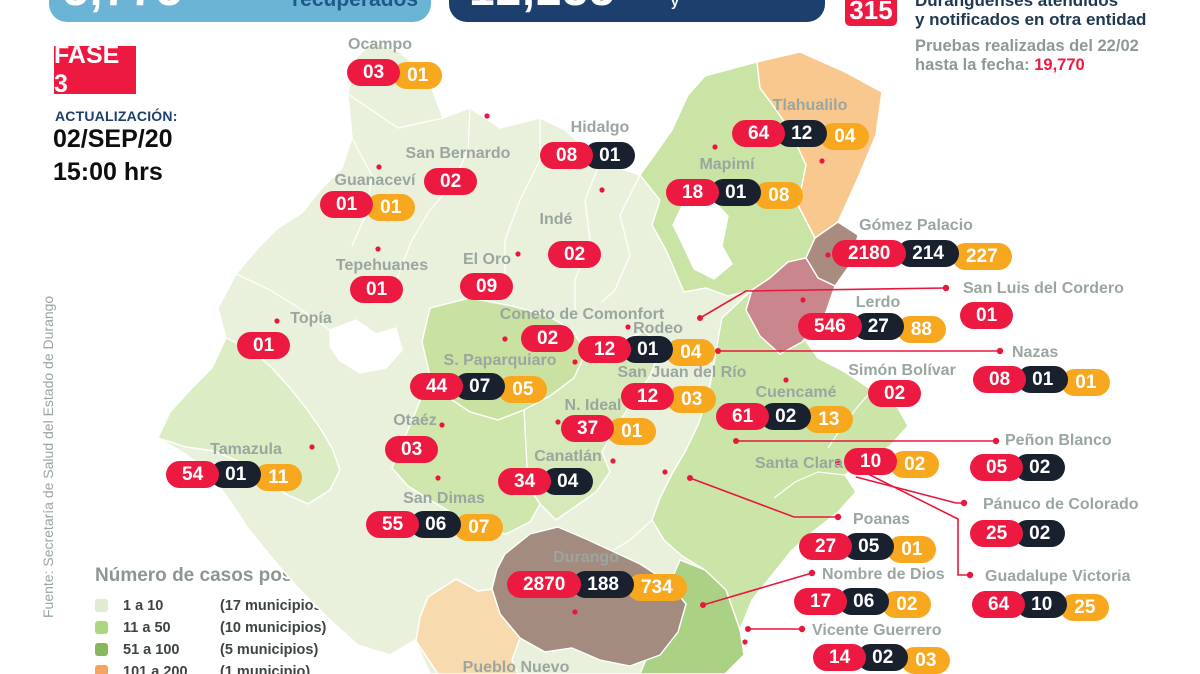 The height and width of the screenshot is (674, 1200). What do you see at coordinates (116, 116) in the screenshot?
I see `update-heading: ACTUALIZACIÓN:` at bounding box center [116, 116].